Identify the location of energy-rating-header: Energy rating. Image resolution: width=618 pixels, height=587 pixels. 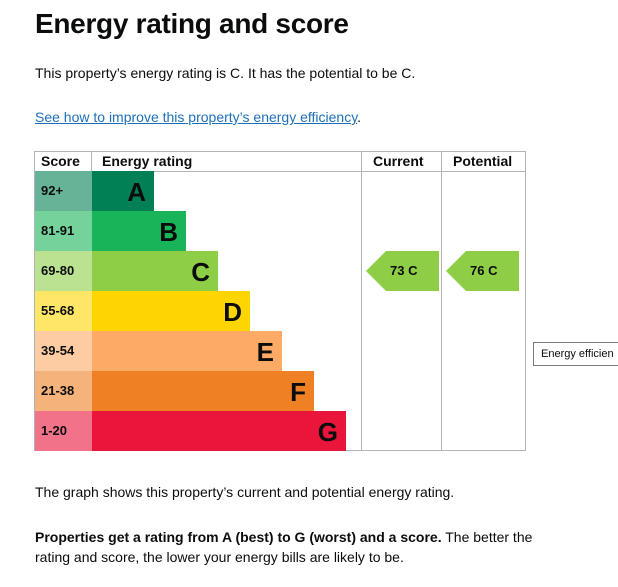
(147, 161).